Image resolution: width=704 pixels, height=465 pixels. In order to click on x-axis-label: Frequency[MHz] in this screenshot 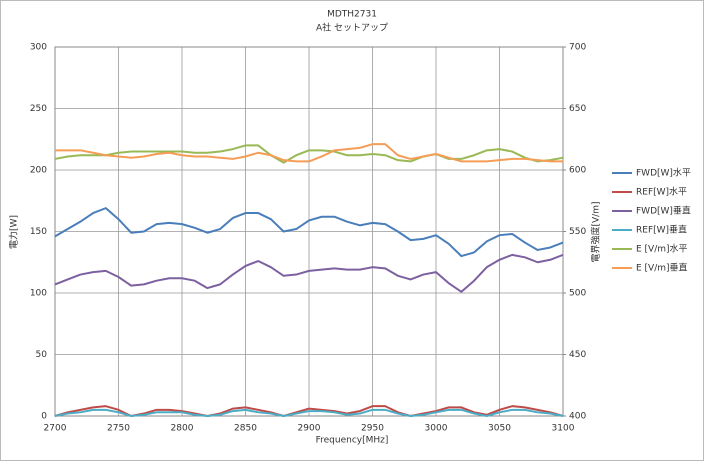, I will do `click(352, 441)`.